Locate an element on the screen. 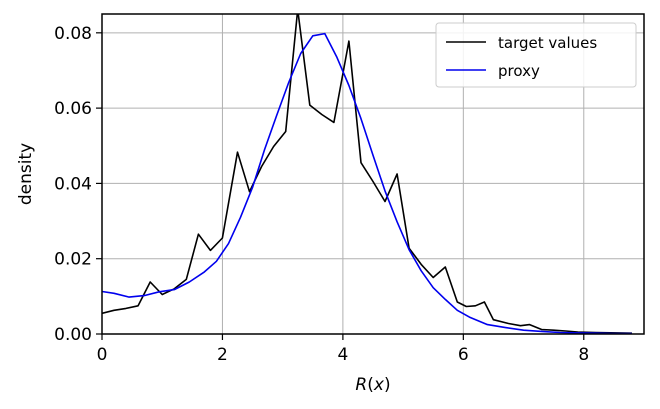  x-axis-label: R(x) is located at coordinates (372, 385).